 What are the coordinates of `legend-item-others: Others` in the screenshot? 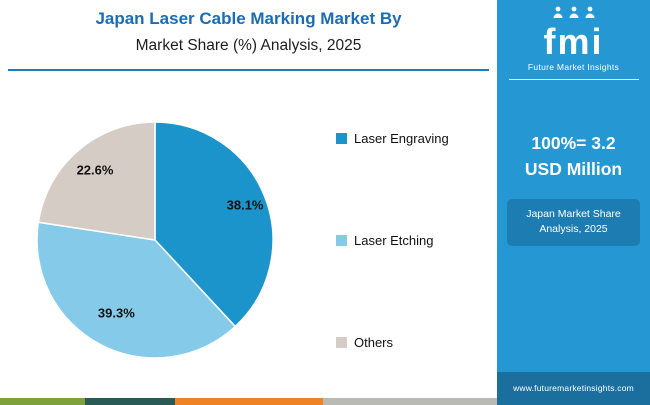 It's located at (364, 342).